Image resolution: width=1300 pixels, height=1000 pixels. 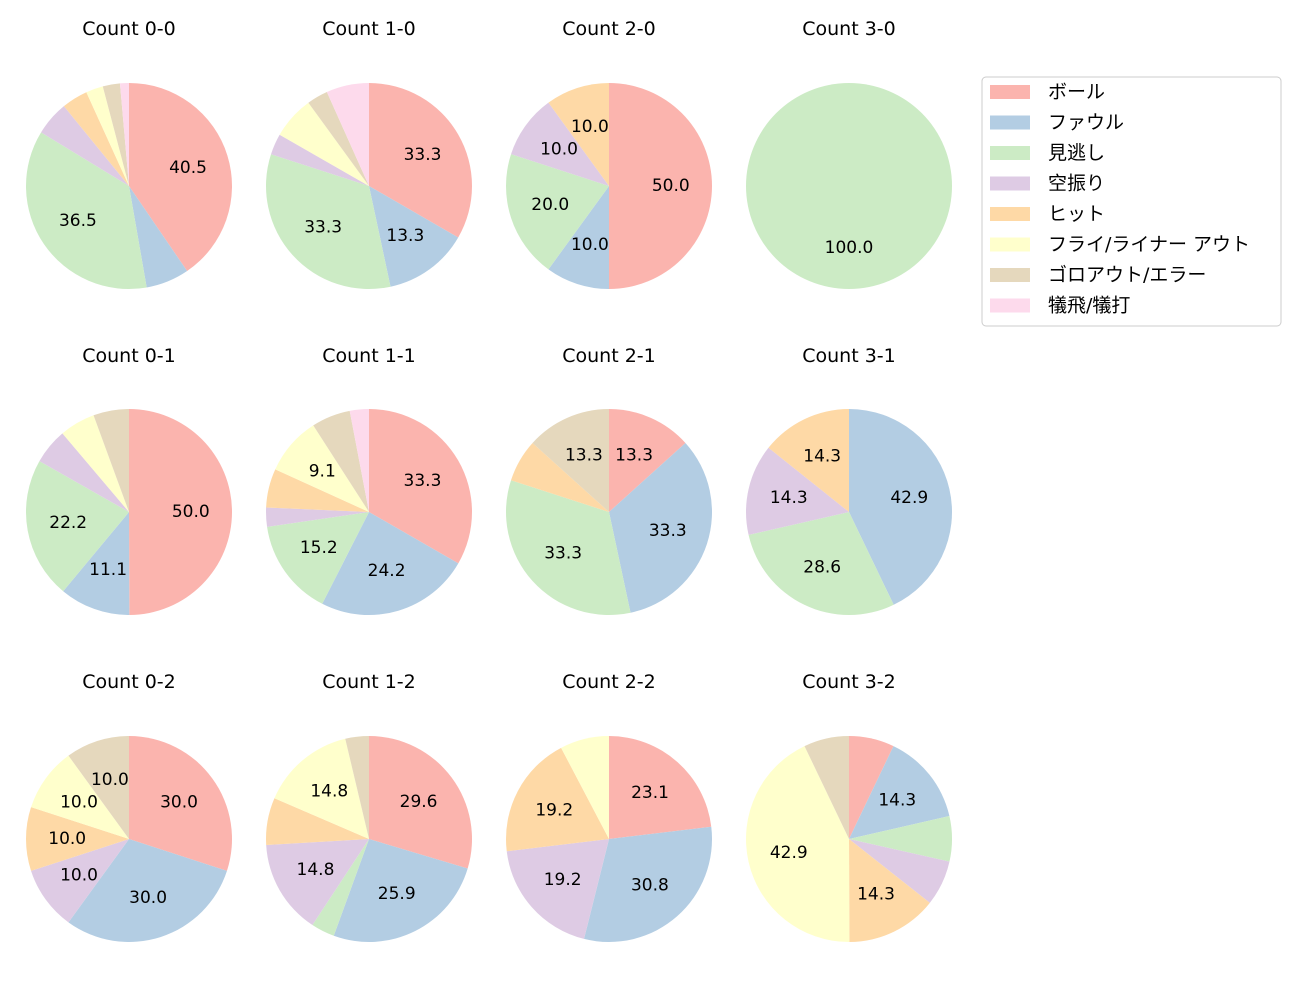 I want to click on slice-label: 100.0, so click(x=849, y=248).